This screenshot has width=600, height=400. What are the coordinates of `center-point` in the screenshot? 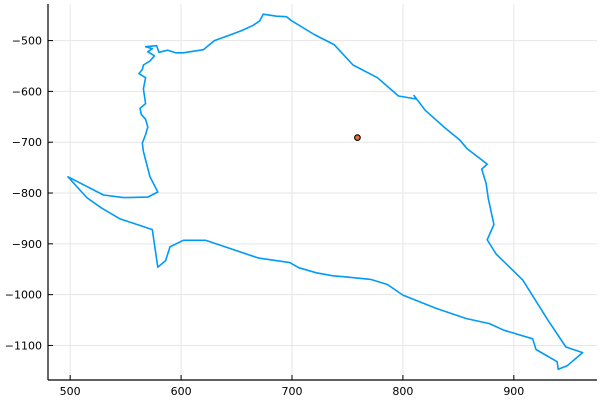 It's located at (357, 137).